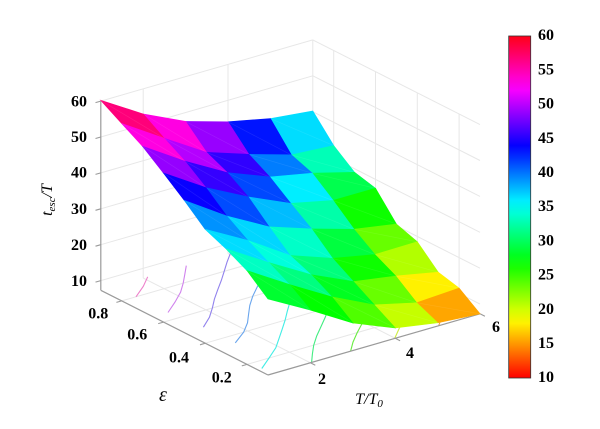  Describe the element at coordinates (222, 377) in the screenshot. I see `svg-text: 0.2` at that location.